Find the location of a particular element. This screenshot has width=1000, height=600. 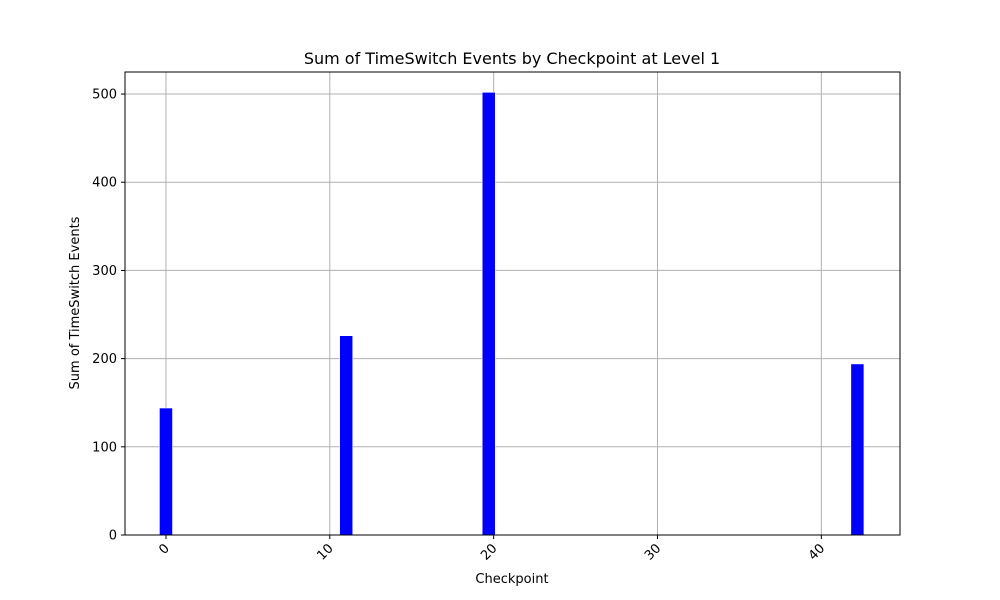

y-tick-label: 500 is located at coordinates (104, 95).